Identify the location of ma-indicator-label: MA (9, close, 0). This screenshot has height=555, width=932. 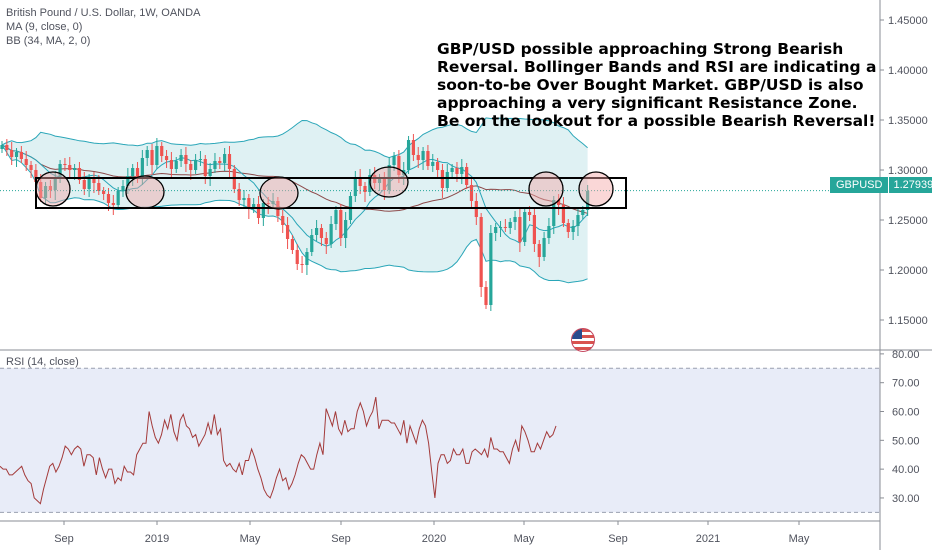
(44, 27).